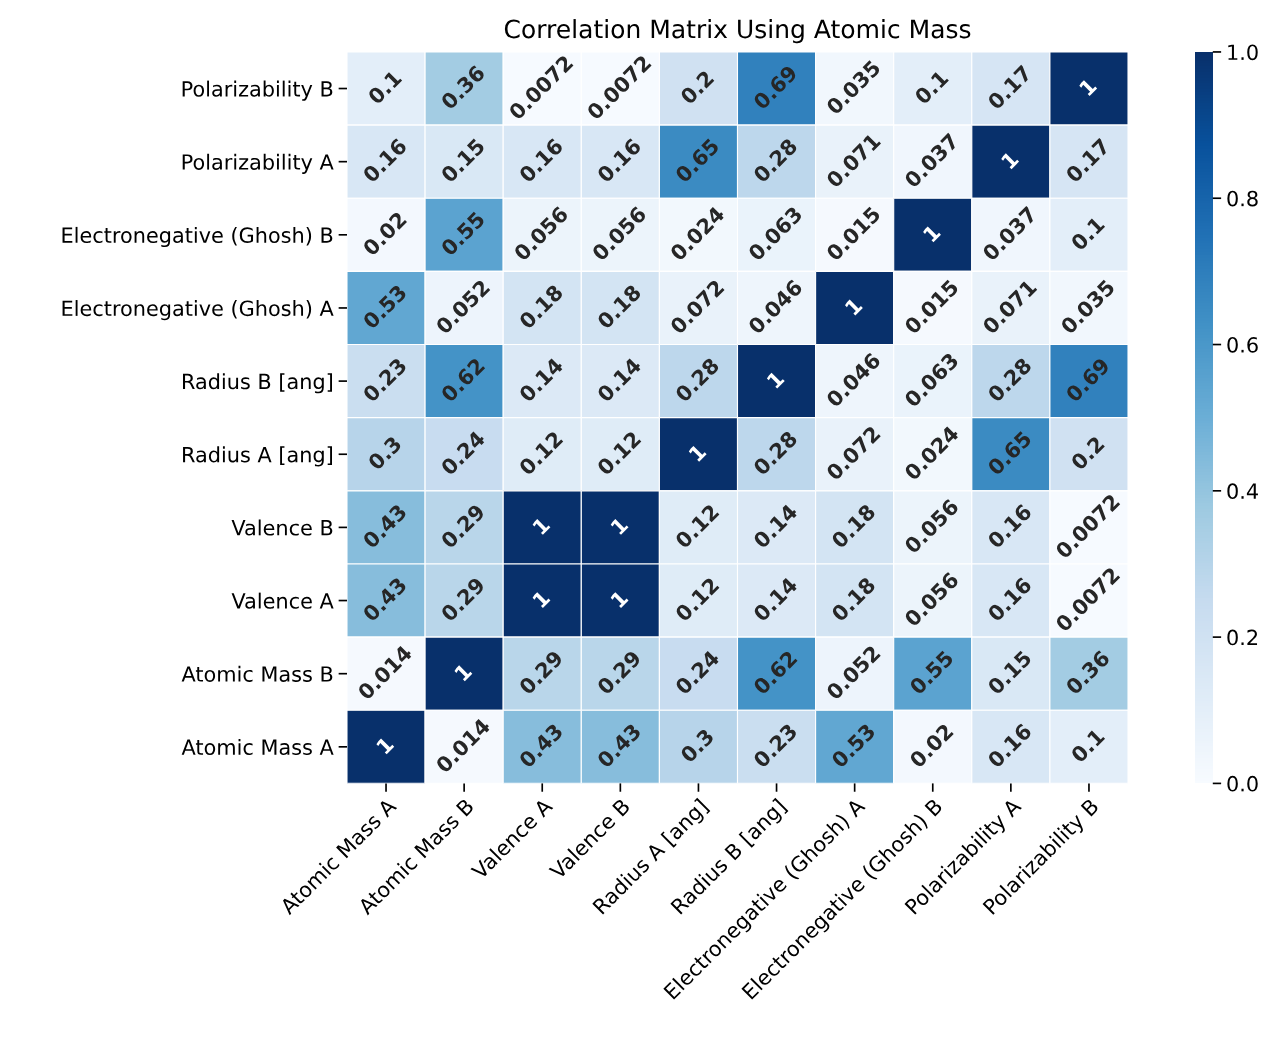 The height and width of the screenshot is (1039, 1271). Describe the element at coordinates (1242, 198) in the screenshot. I see `color-bar-label: 0.8` at that location.